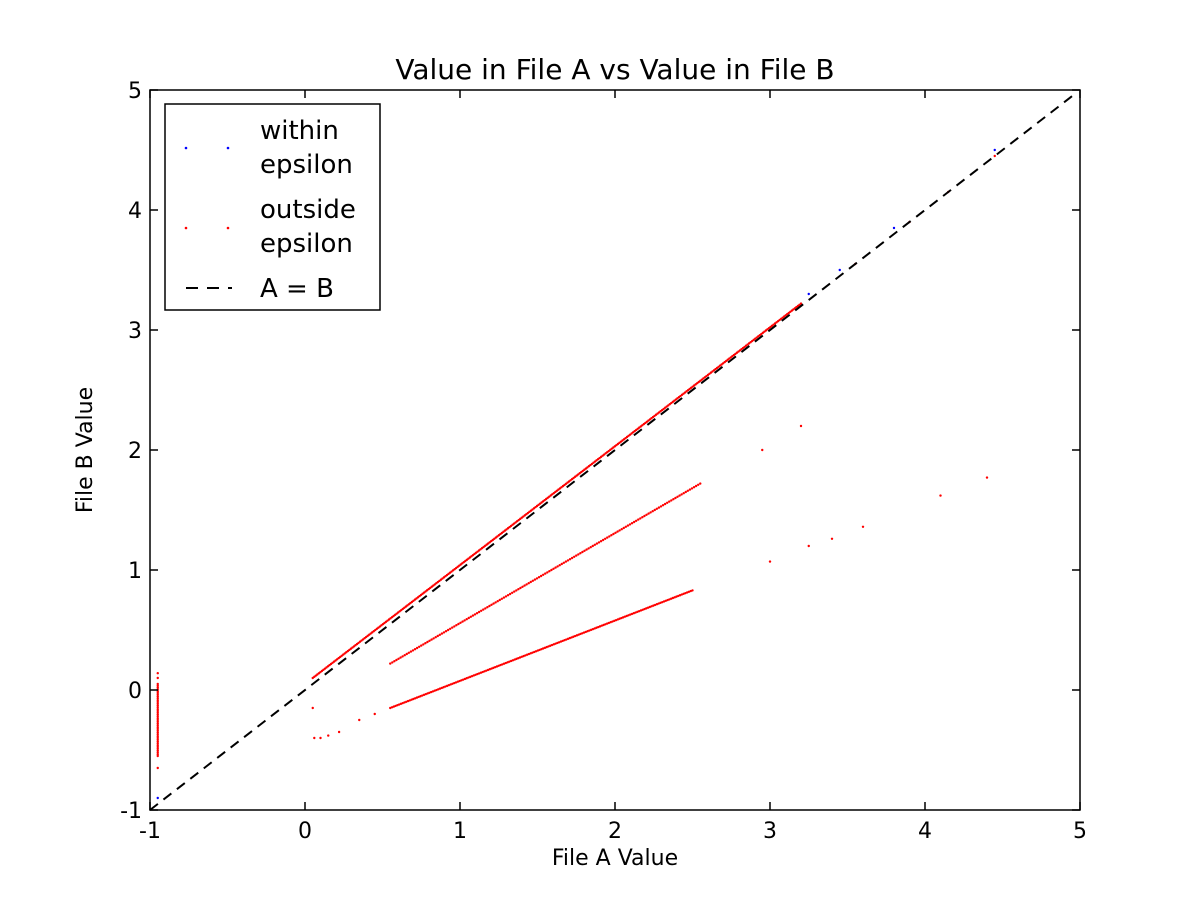 Image resolution: width=1200 pixels, height=905 pixels. What do you see at coordinates (135, 451) in the screenshot?
I see `y-tick-label: 2` at bounding box center [135, 451].